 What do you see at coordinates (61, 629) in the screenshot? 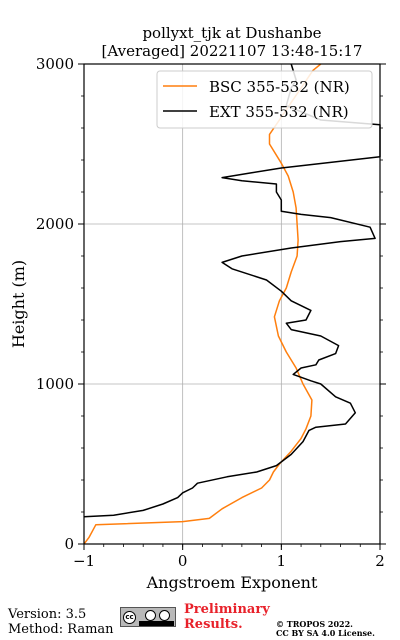
I see `method-text: Method: Raman` at bounding box center [61, 629].